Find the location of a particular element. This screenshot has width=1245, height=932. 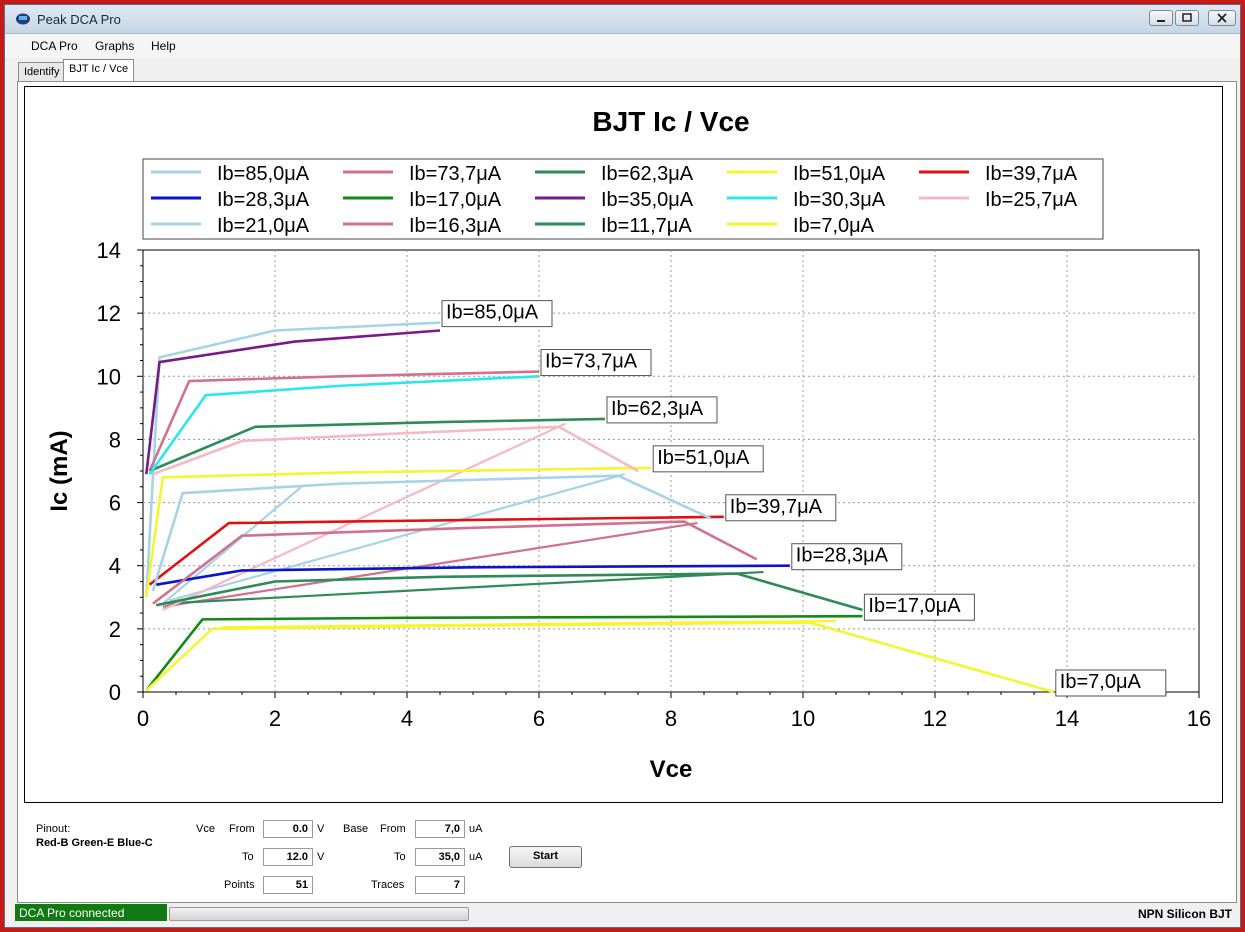

legend-label: Ib=7,0μA is located at coordinates (834, 226).